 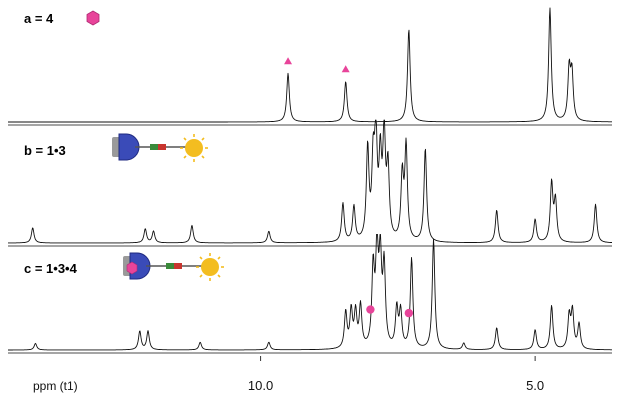 I want to click on pink-hexagon-icon, so click(x=93, y=18).